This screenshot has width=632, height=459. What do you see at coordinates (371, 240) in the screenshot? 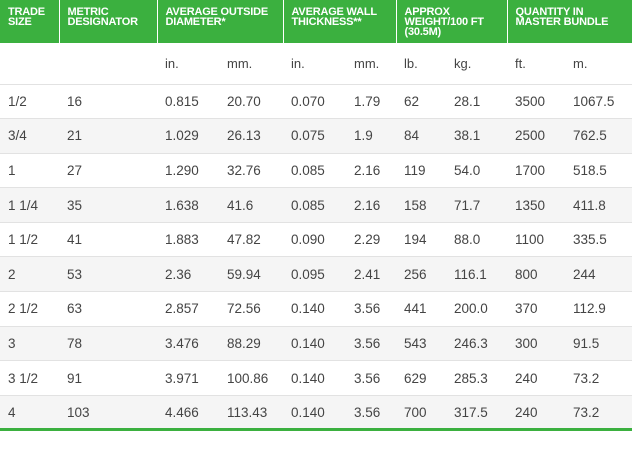
I see `table-cell: 2.29` at bounding box center [371, 240].